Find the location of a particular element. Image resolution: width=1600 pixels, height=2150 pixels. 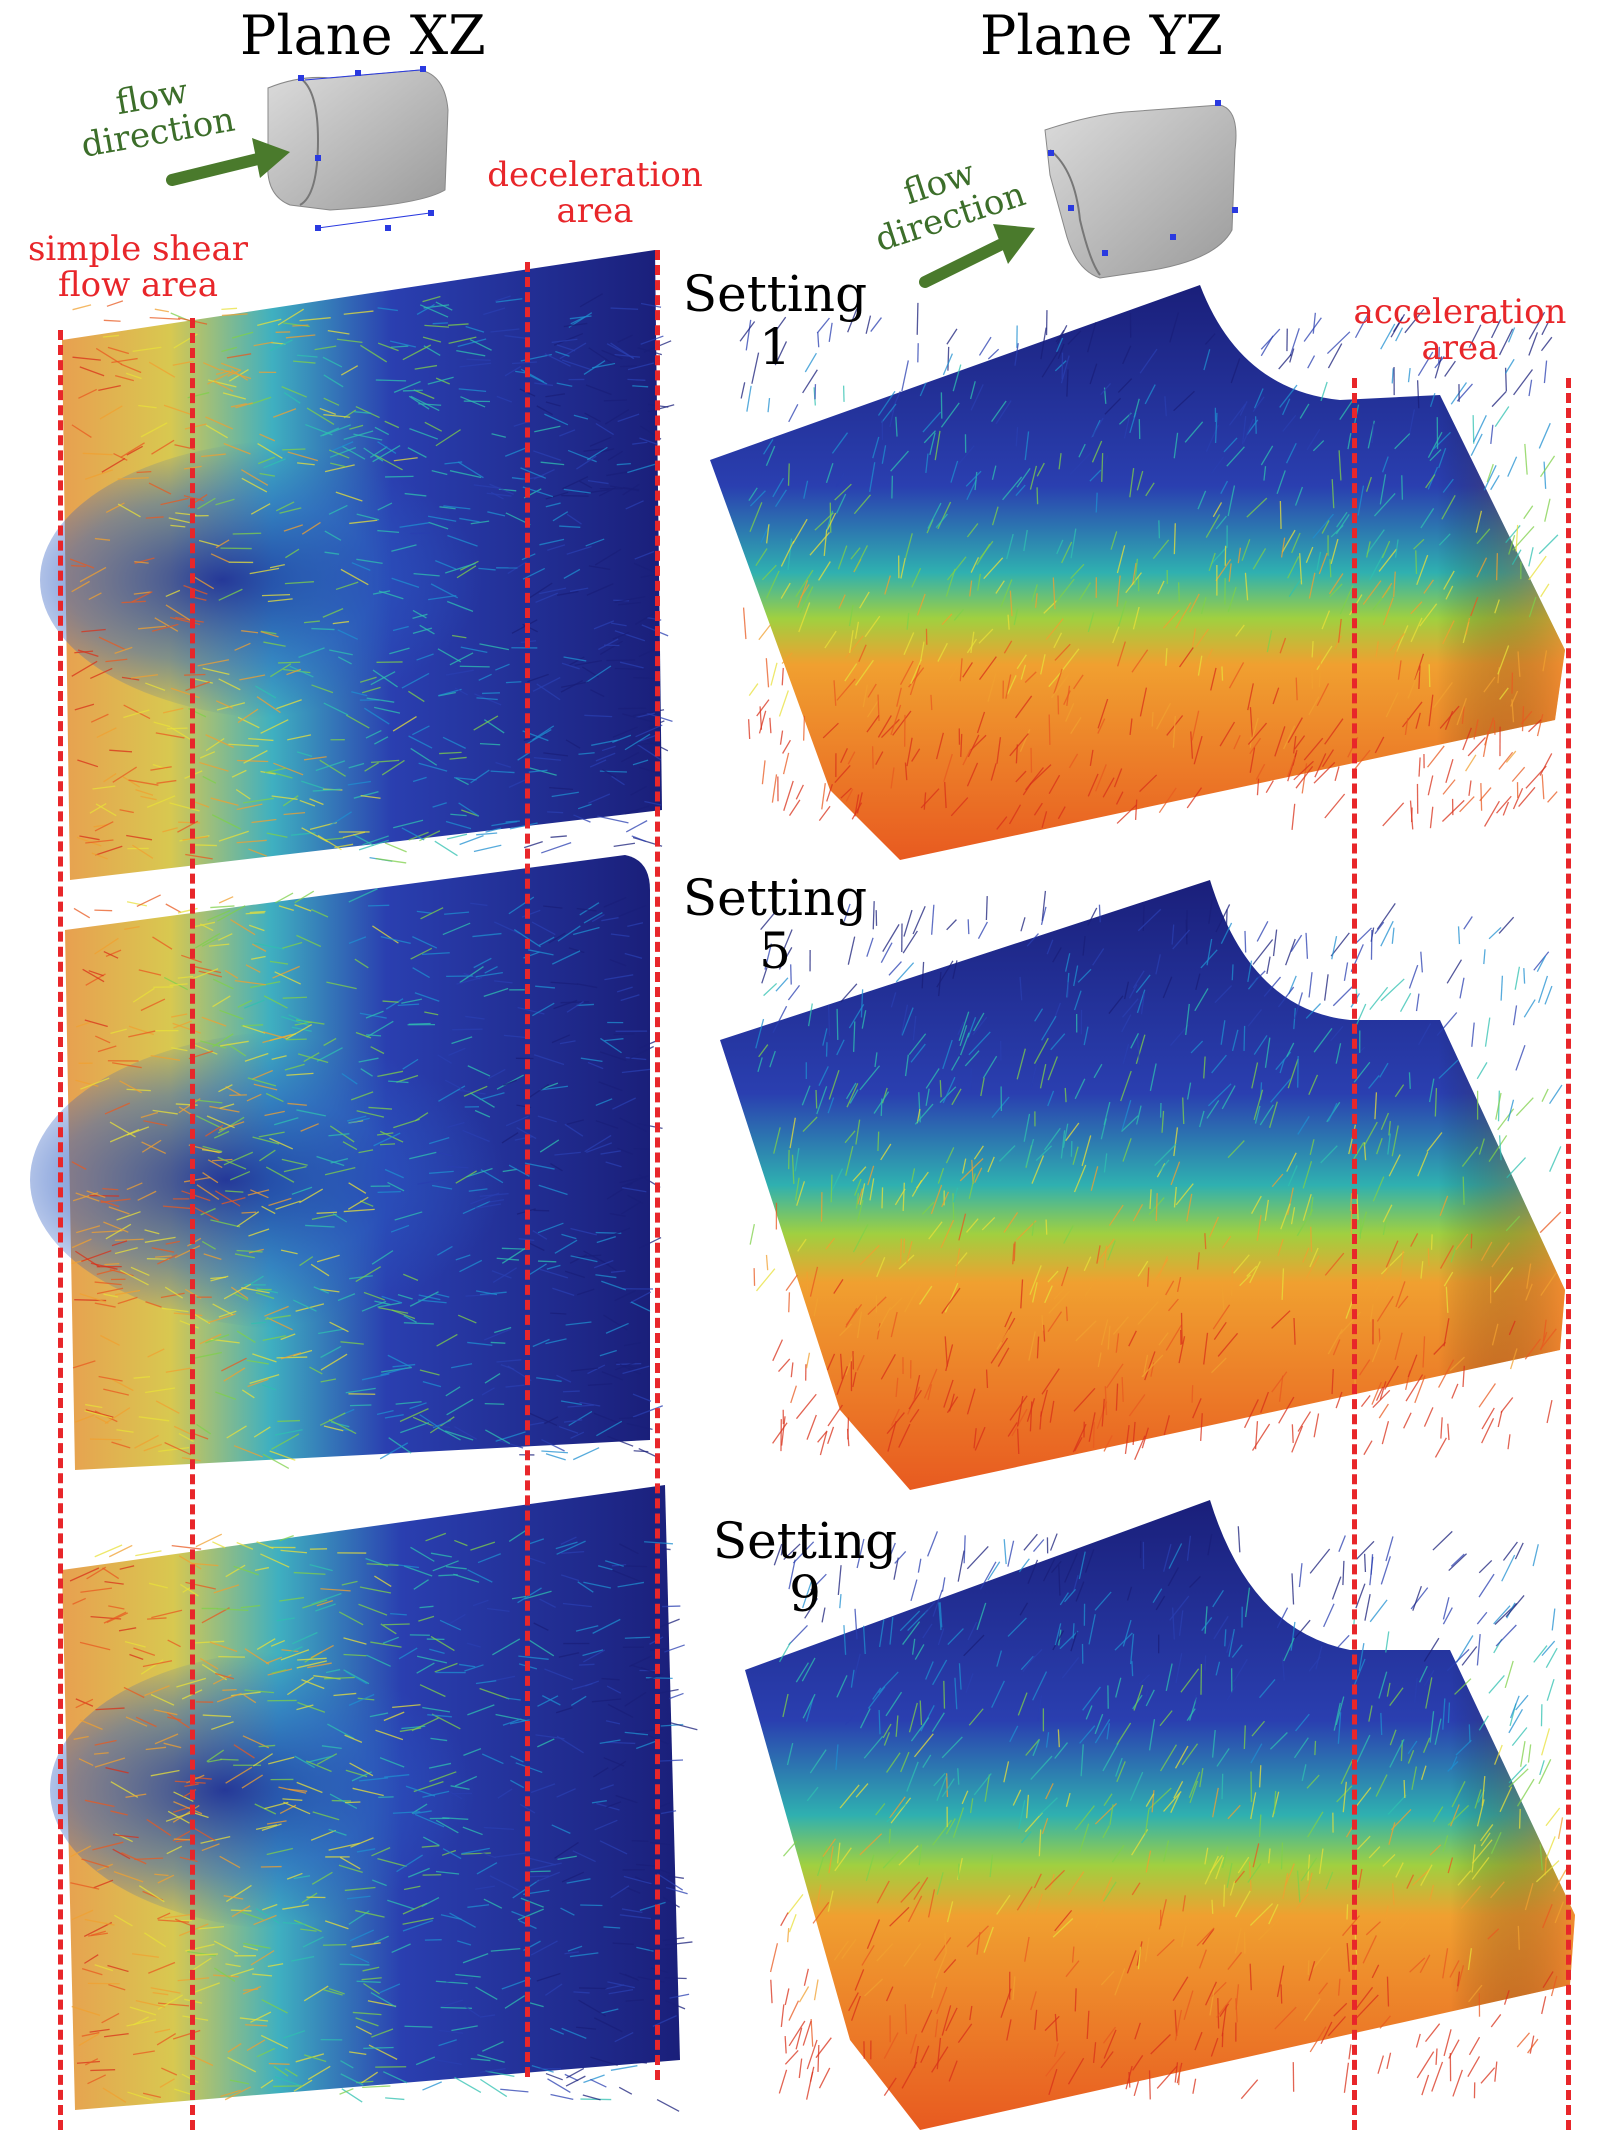

setting-number: 1 is located at coordinates (775, 346).